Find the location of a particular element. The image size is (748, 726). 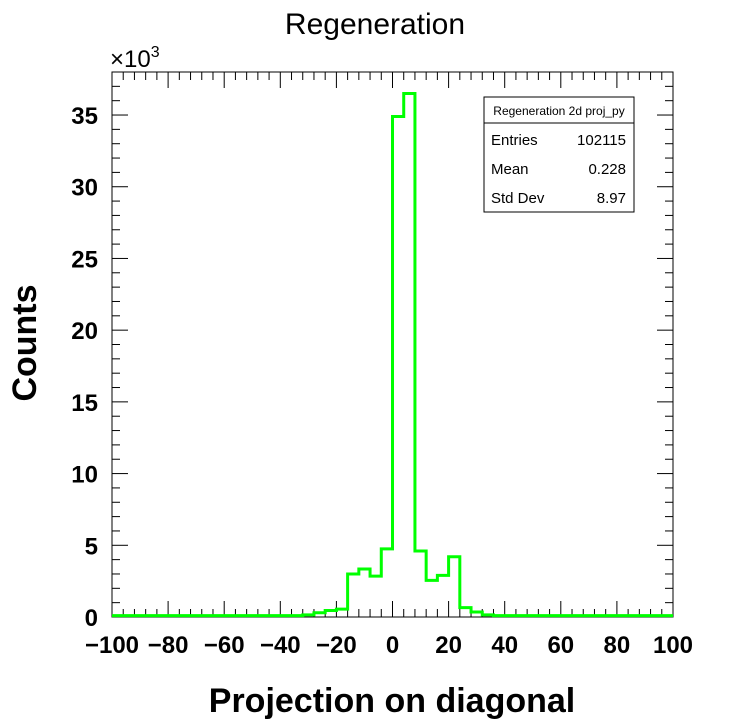

x-tick-label: 60 is located at coordinates (560, 645).